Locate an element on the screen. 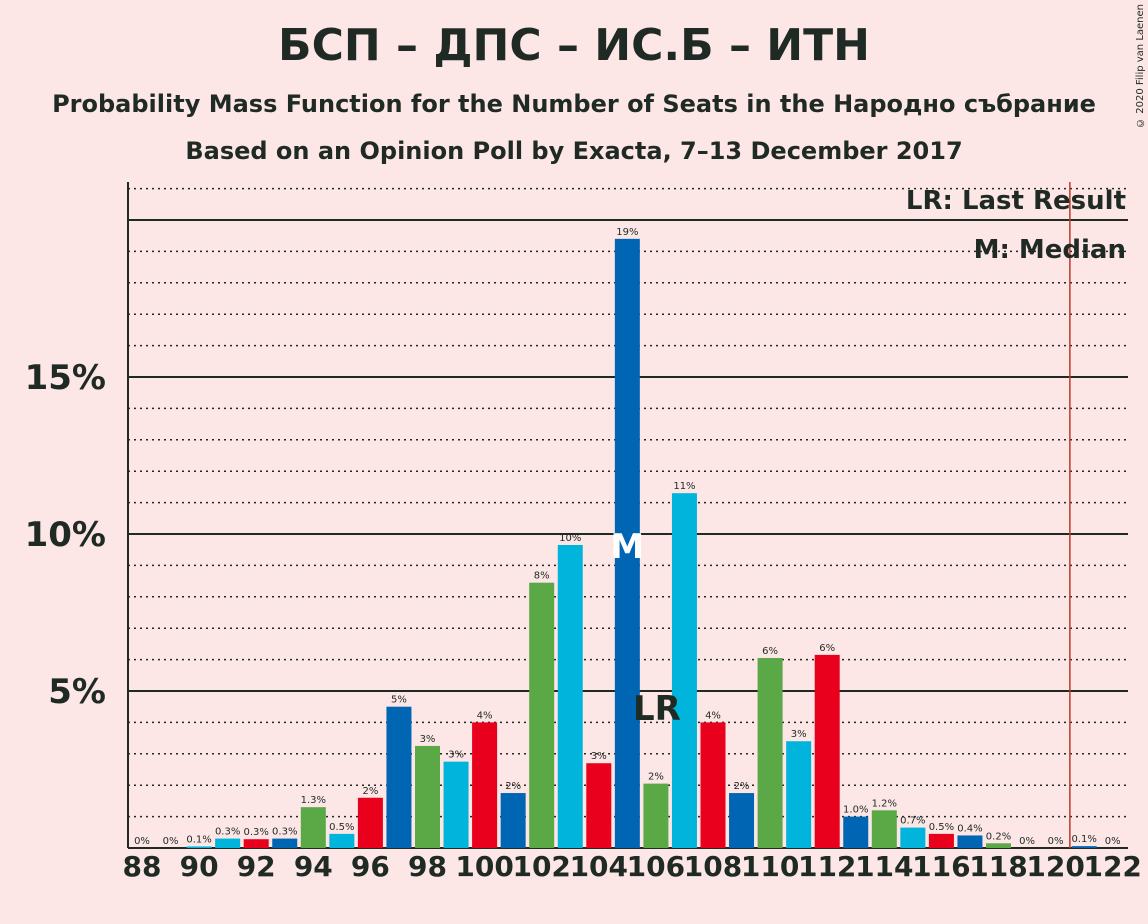 The height and width of the screenshot is (924, 1148). x-tick-label: 120 is located at coordinates (1055, 866).